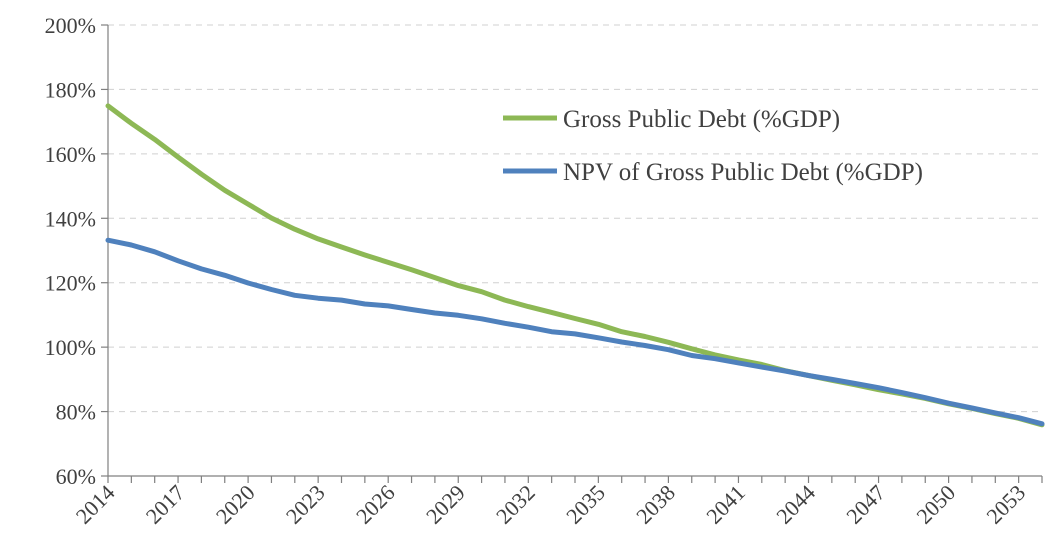  Describe the element at coordinates (445, 504) in the screenshot. I see `x-tick-label: 2029` at that location.